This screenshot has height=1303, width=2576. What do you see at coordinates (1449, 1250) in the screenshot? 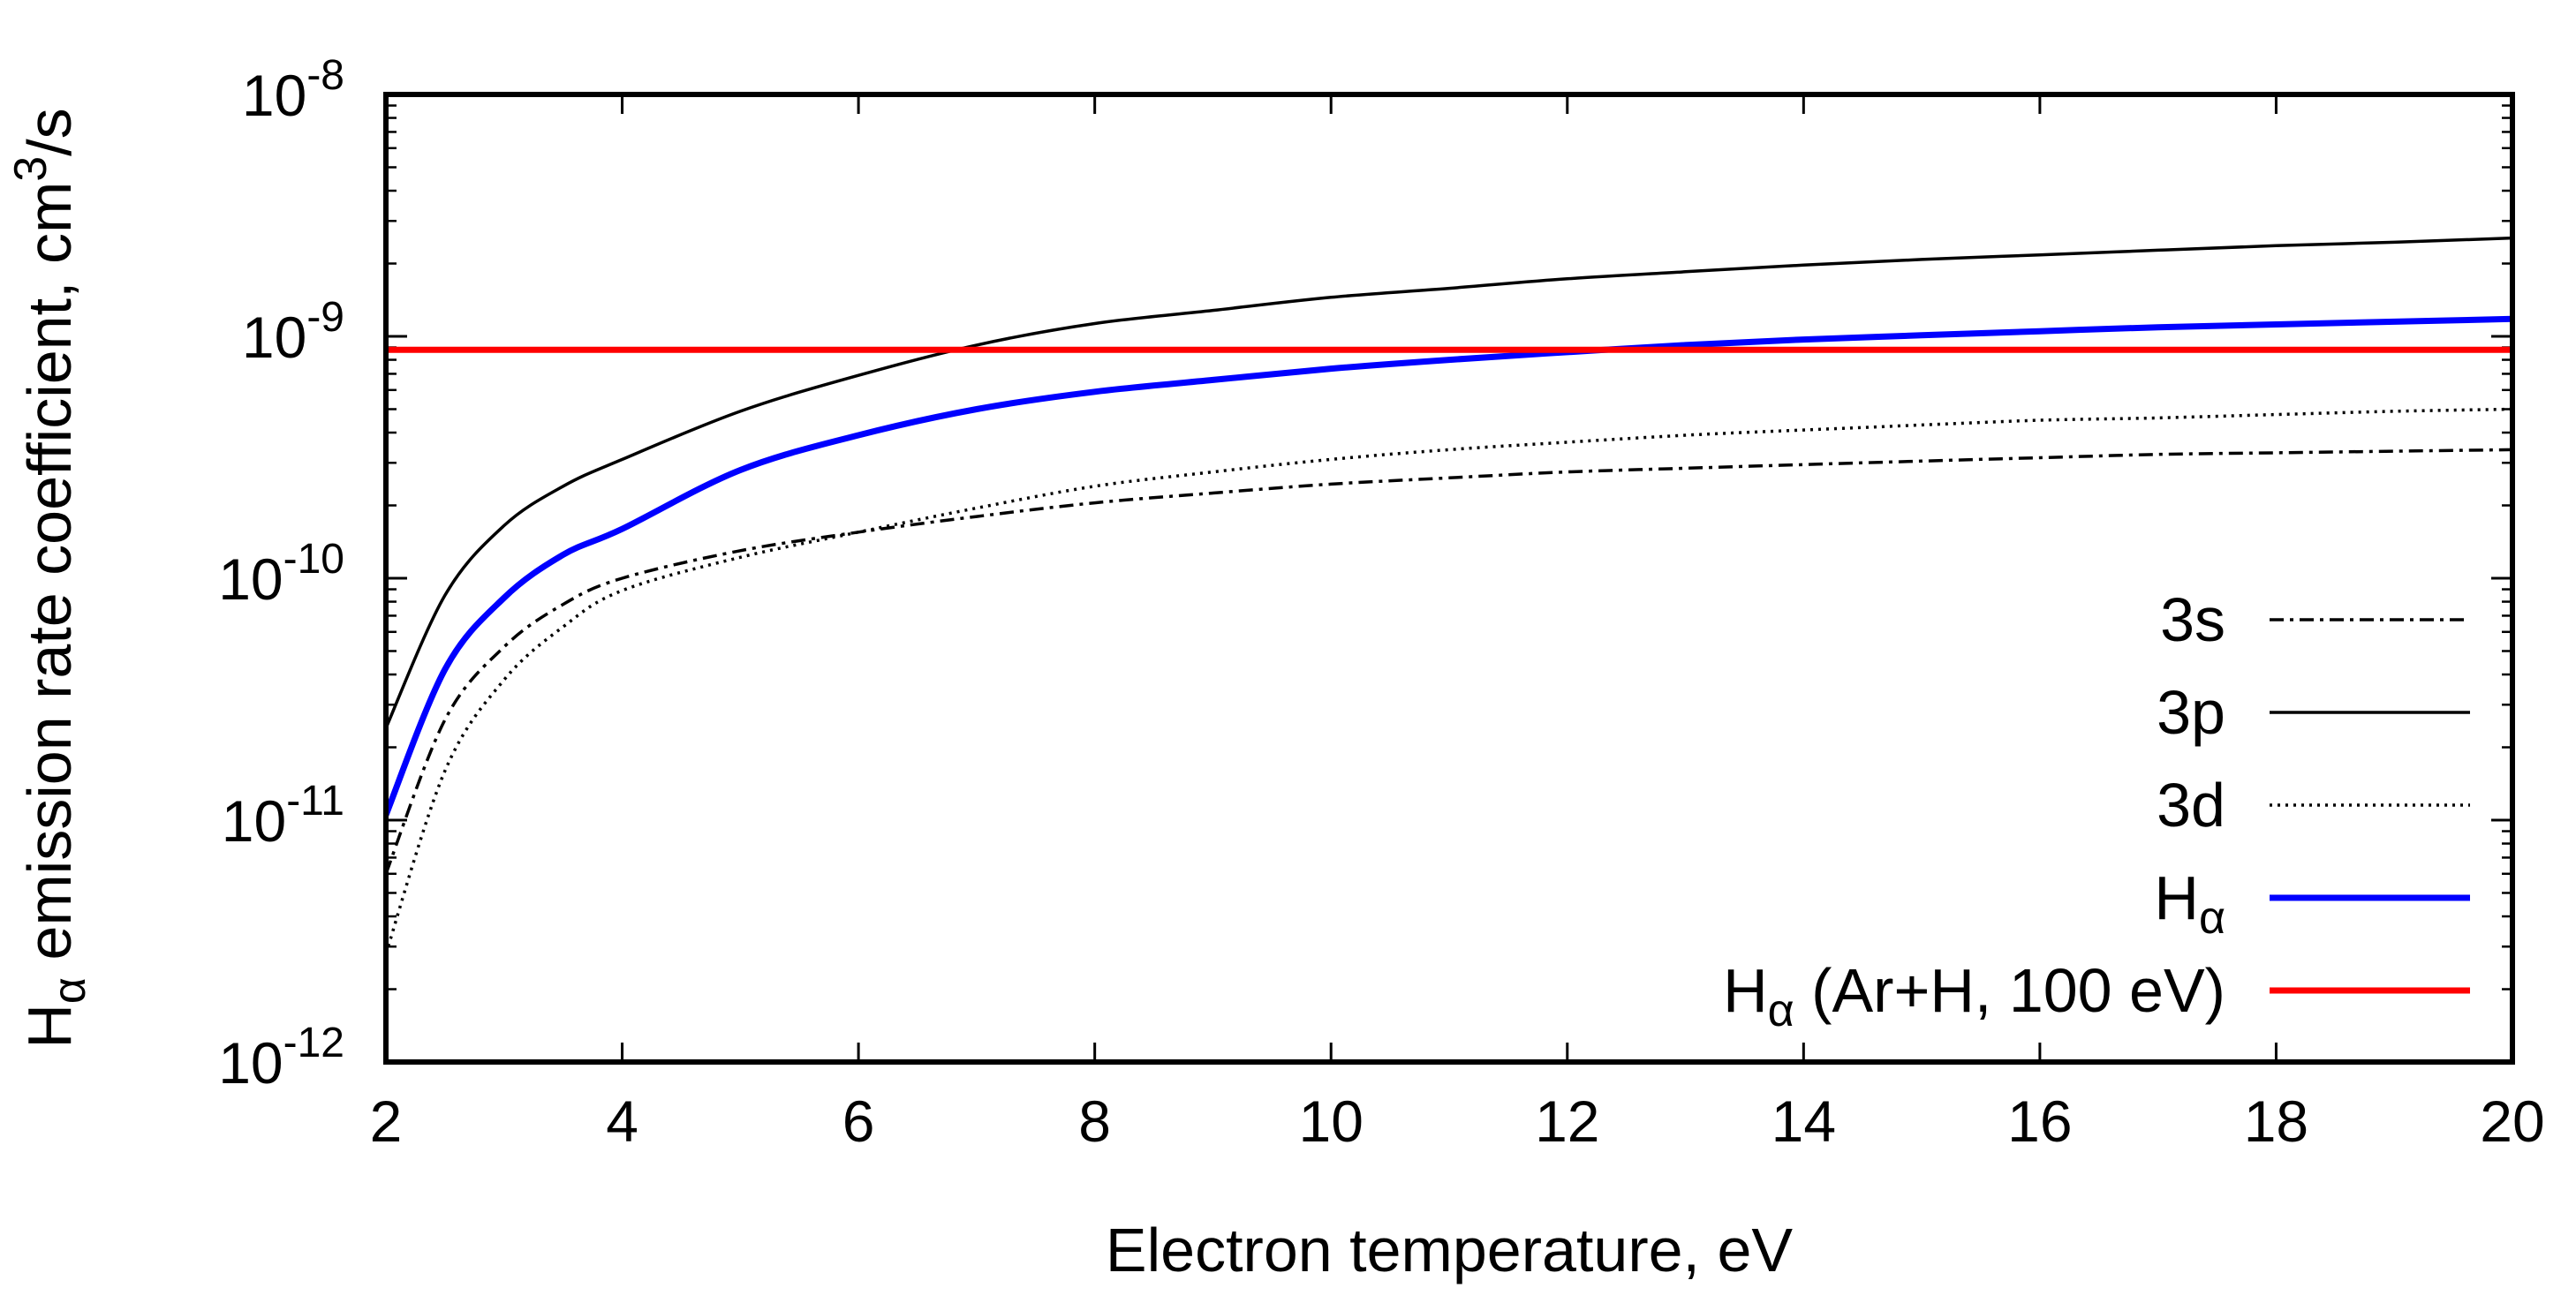
I see `x-axis-title: Electron temperature, eV` at bounding box center [1449, 1250].